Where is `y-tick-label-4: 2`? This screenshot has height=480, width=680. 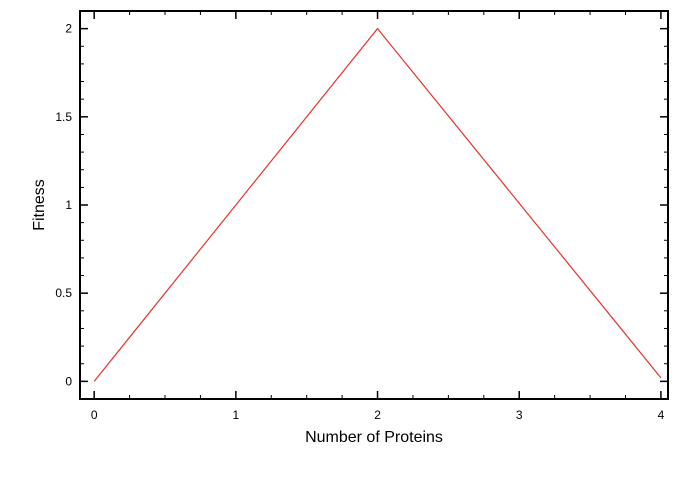 y-tick-label-4: 2 is located at coordinates (68, 29).